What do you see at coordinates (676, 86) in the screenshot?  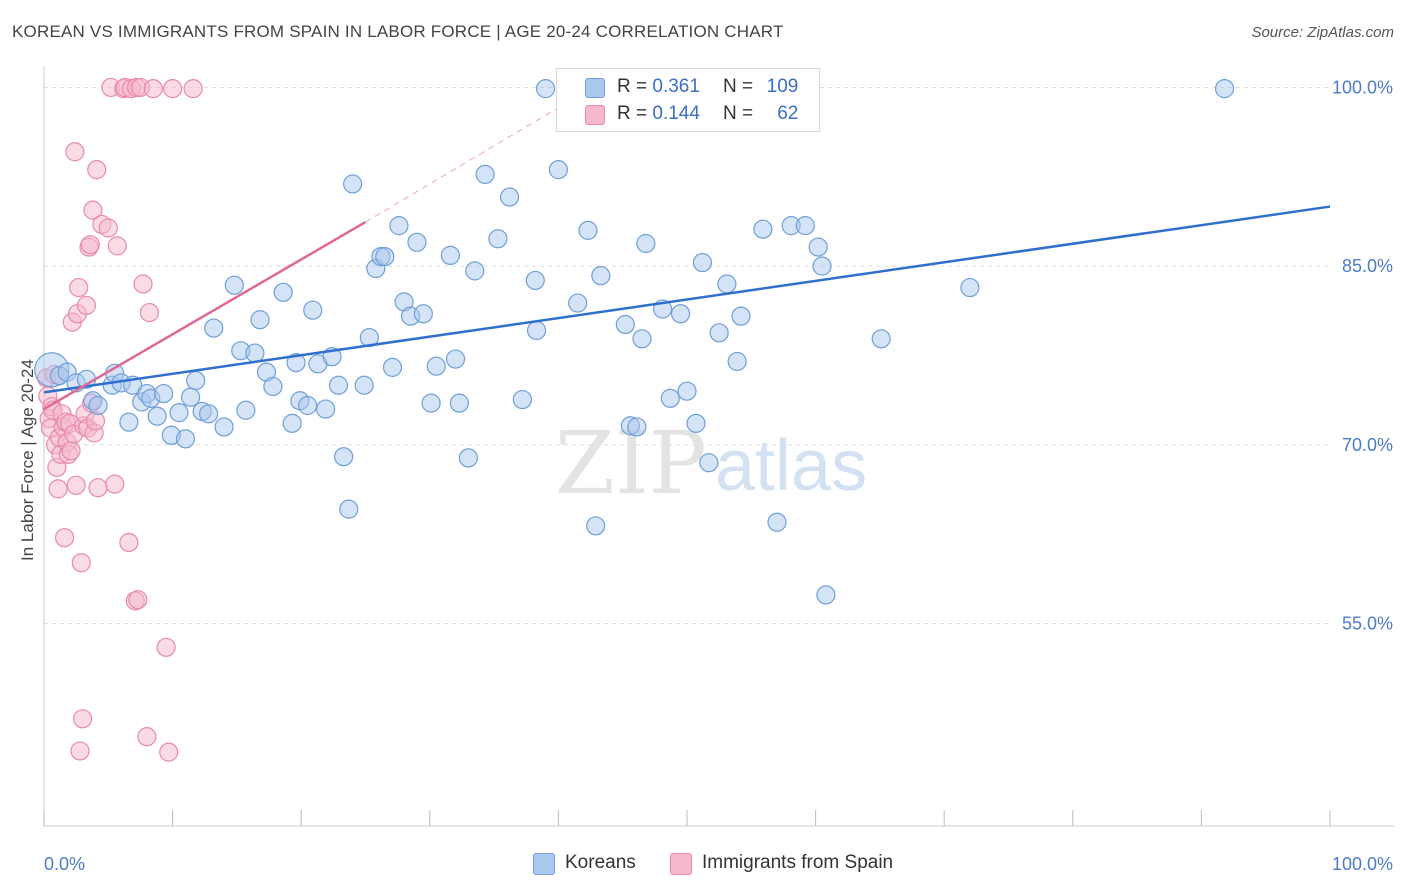 I see `legend-r-value: 0.361` at bounding box center [676, 86].